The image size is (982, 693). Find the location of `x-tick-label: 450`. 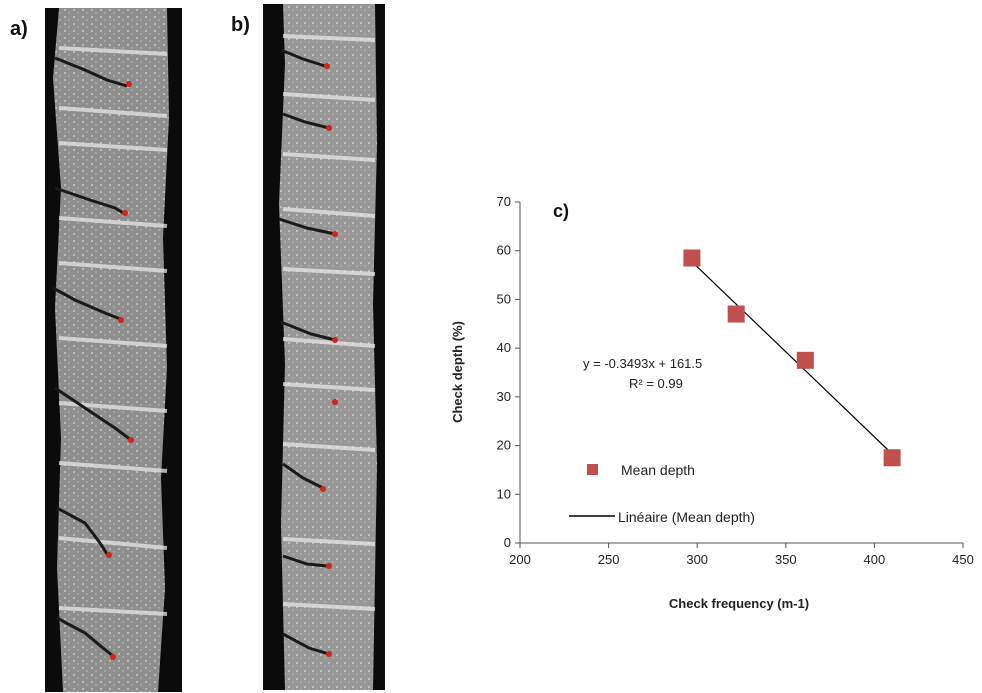

x-tick-label: 450 is located at coordinates (963, 559).